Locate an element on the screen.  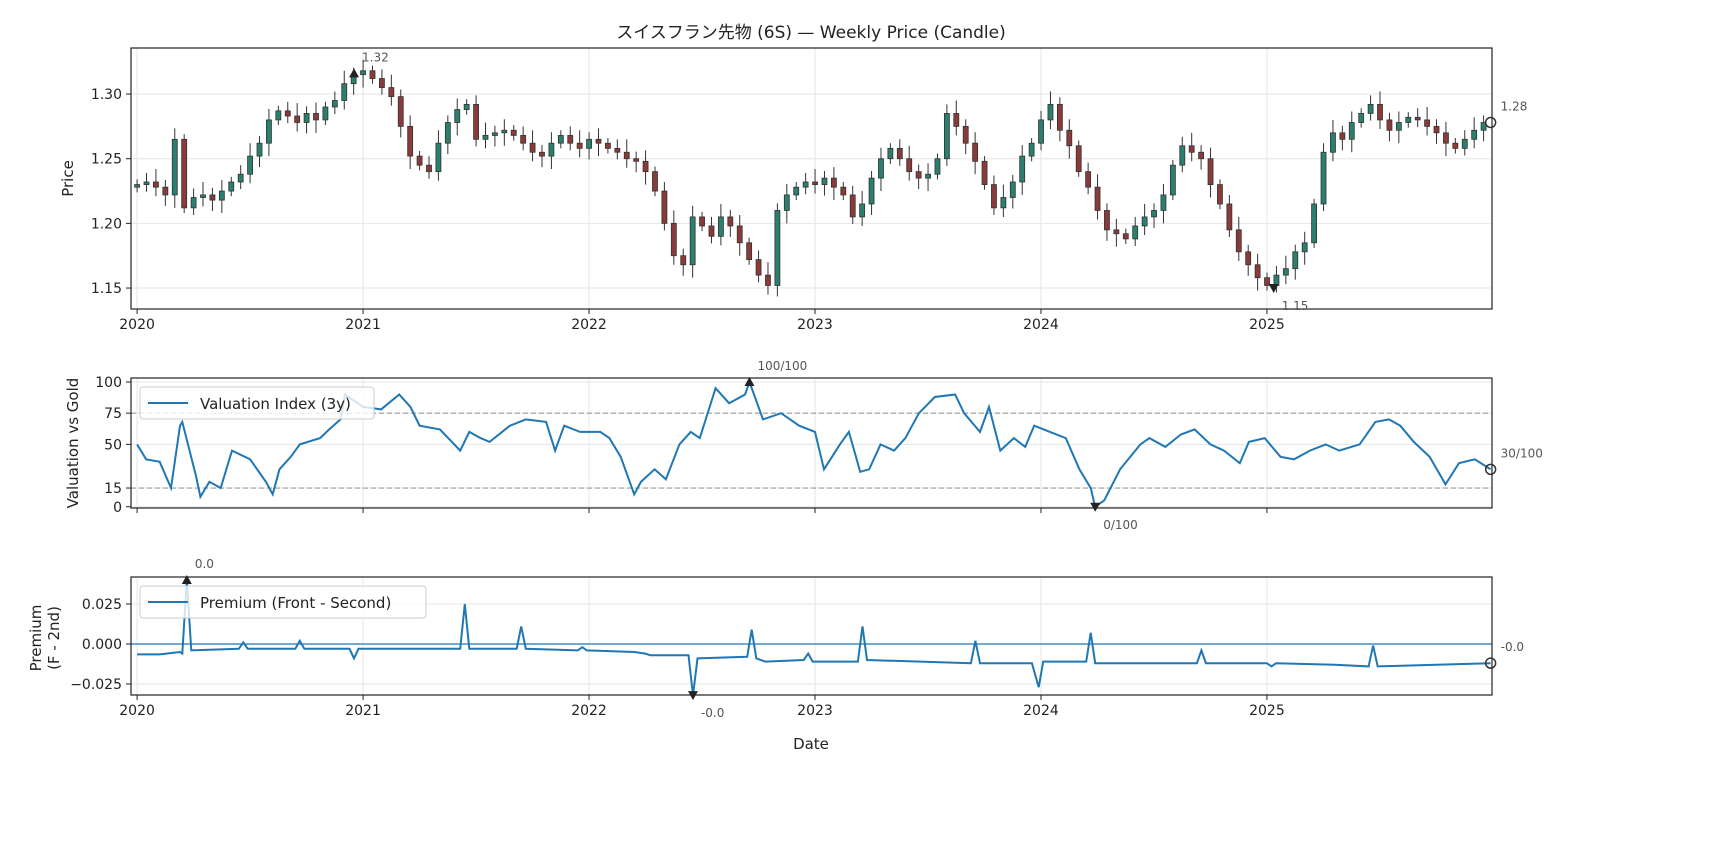
x-tick-label: 2021 is located at coordinates (363, 325).